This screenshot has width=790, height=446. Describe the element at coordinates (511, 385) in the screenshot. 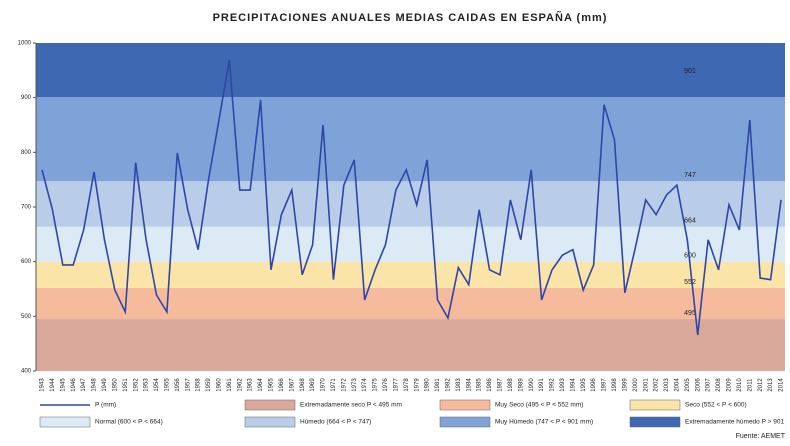

I see `x-tick-label: 1988` at that location.